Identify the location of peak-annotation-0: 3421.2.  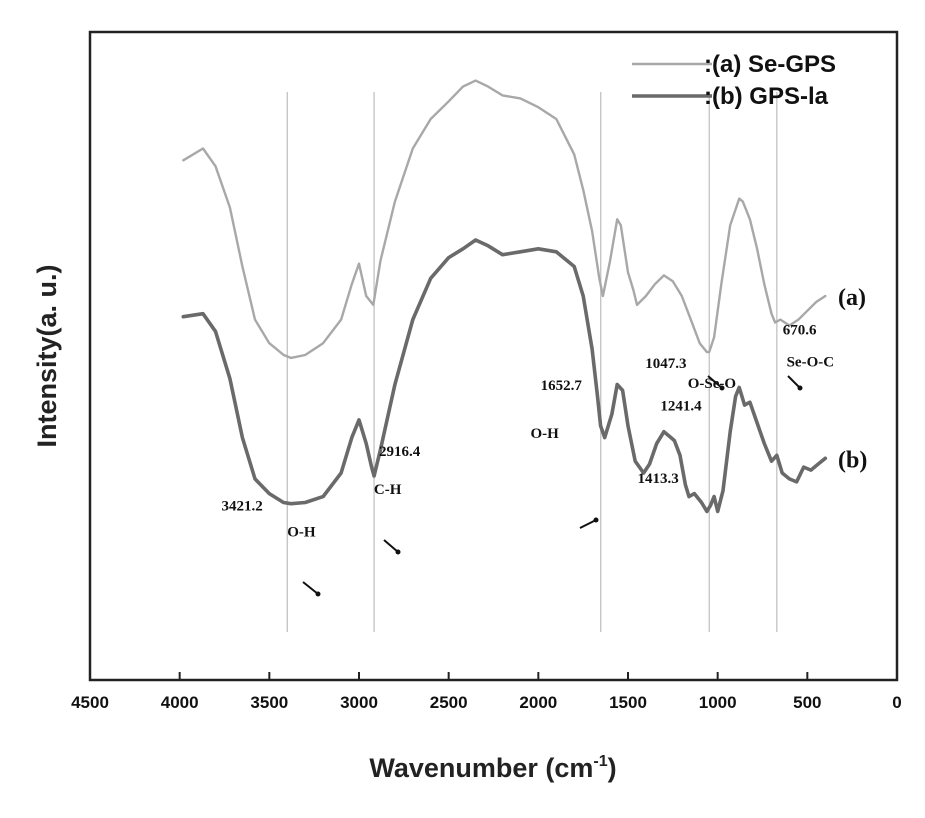
(242, 507).